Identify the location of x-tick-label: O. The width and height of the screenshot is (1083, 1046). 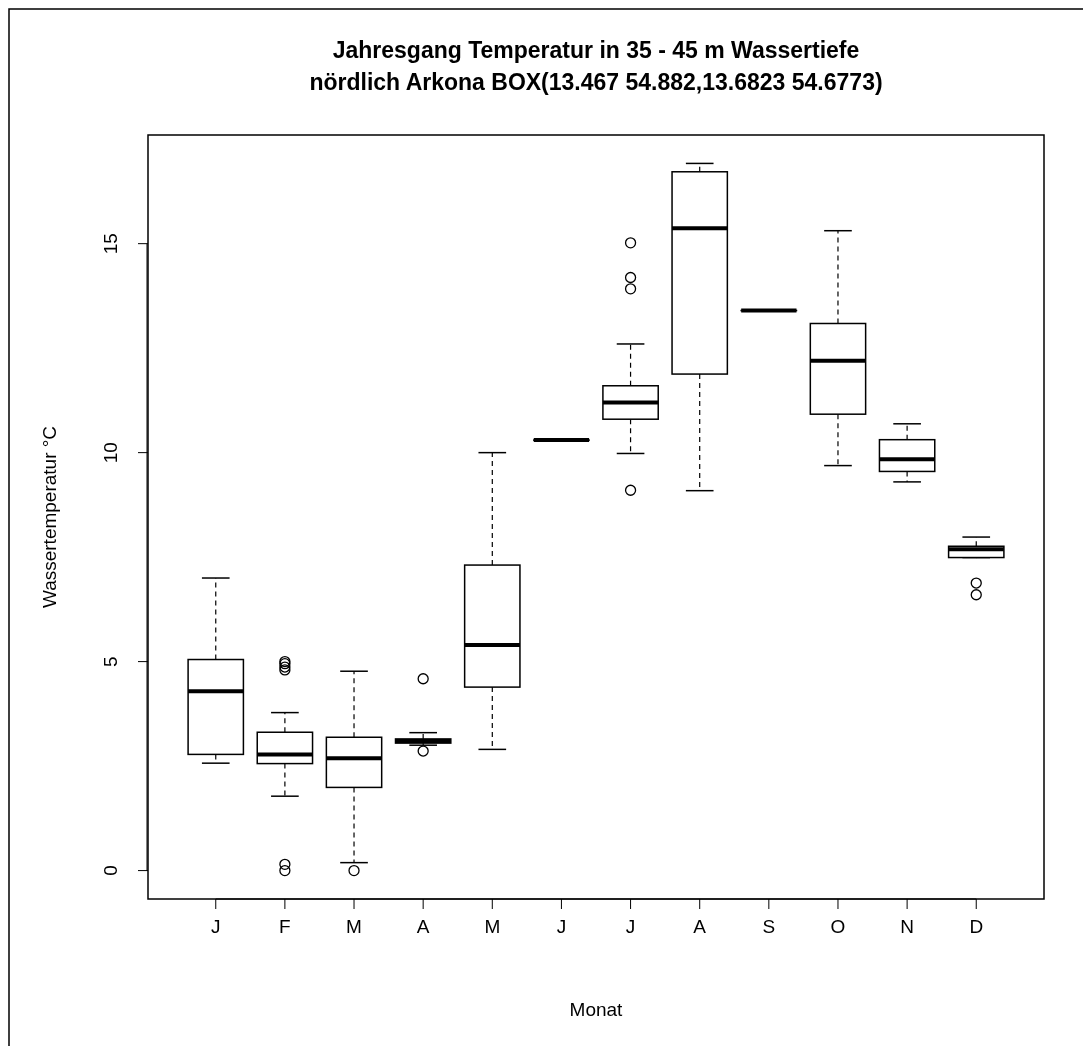
(838, 926).